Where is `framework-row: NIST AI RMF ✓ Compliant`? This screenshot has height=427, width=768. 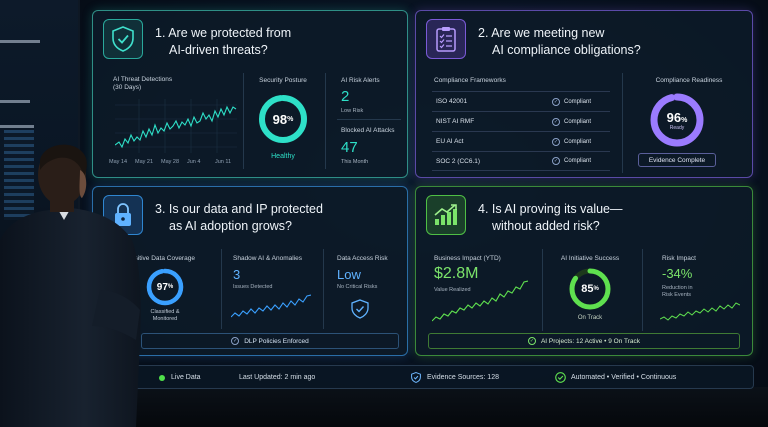 framework-row: NIST AI RMF ✓ Compliant is located at coordinates (521, 121).